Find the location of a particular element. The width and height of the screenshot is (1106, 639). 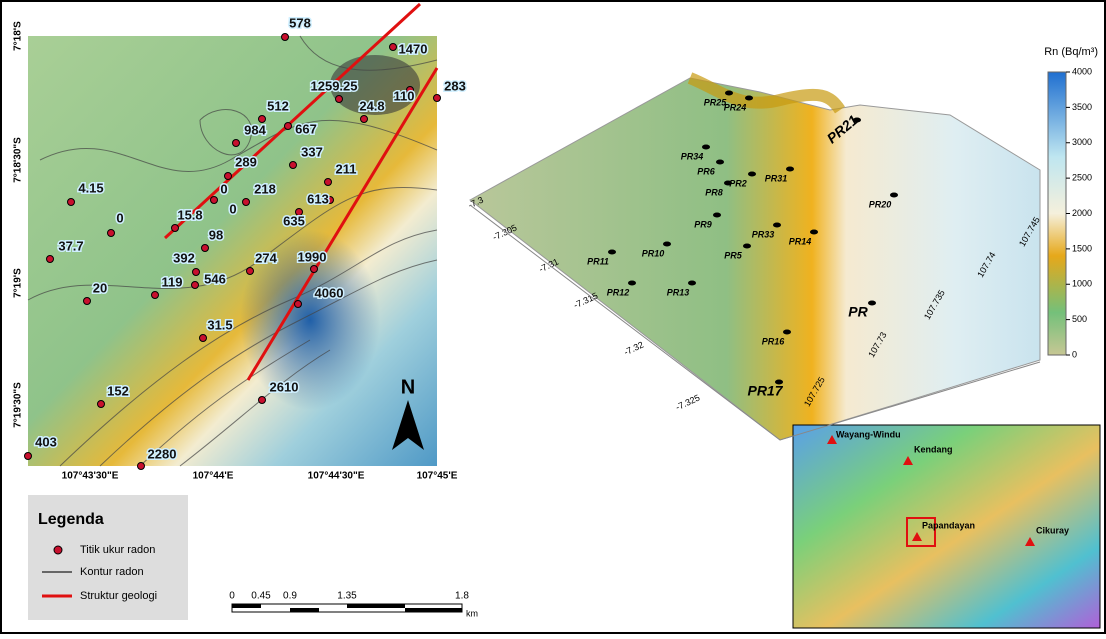

scale-bar is located at coordinates (347, 608).